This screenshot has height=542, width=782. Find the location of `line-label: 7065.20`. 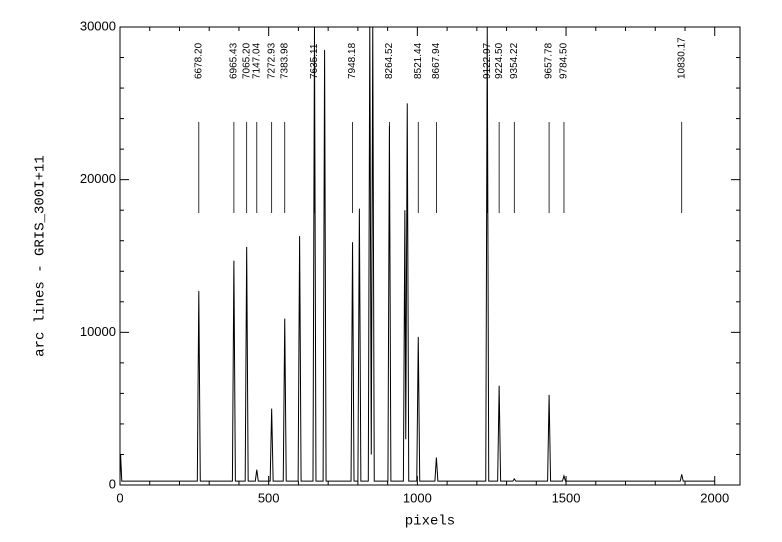

line-label: 7065.20 is located at coordinates (246, 60).